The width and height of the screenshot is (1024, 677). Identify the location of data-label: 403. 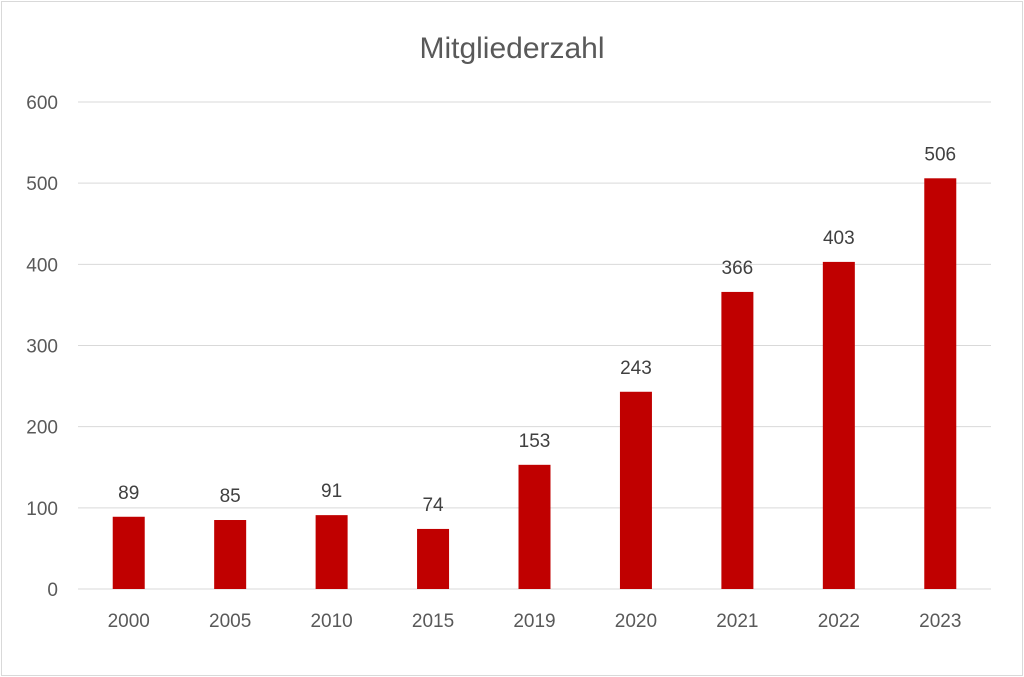
(839, 238).